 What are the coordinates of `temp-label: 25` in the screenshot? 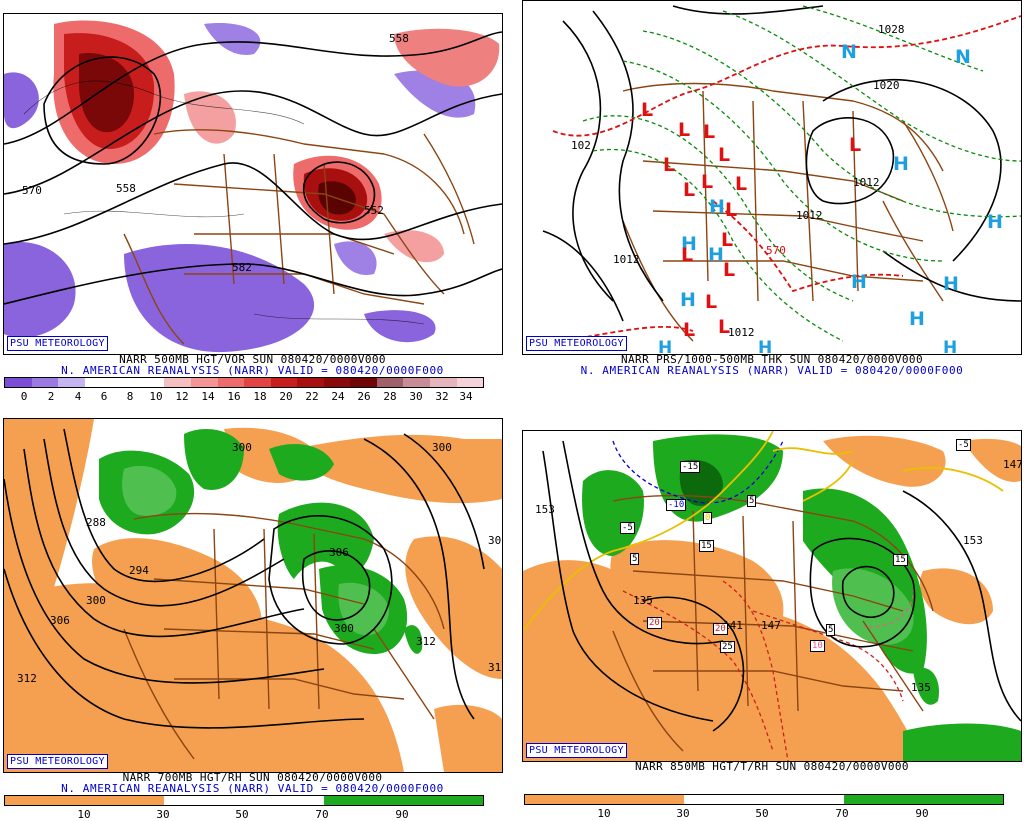 It's located at (727, 647).